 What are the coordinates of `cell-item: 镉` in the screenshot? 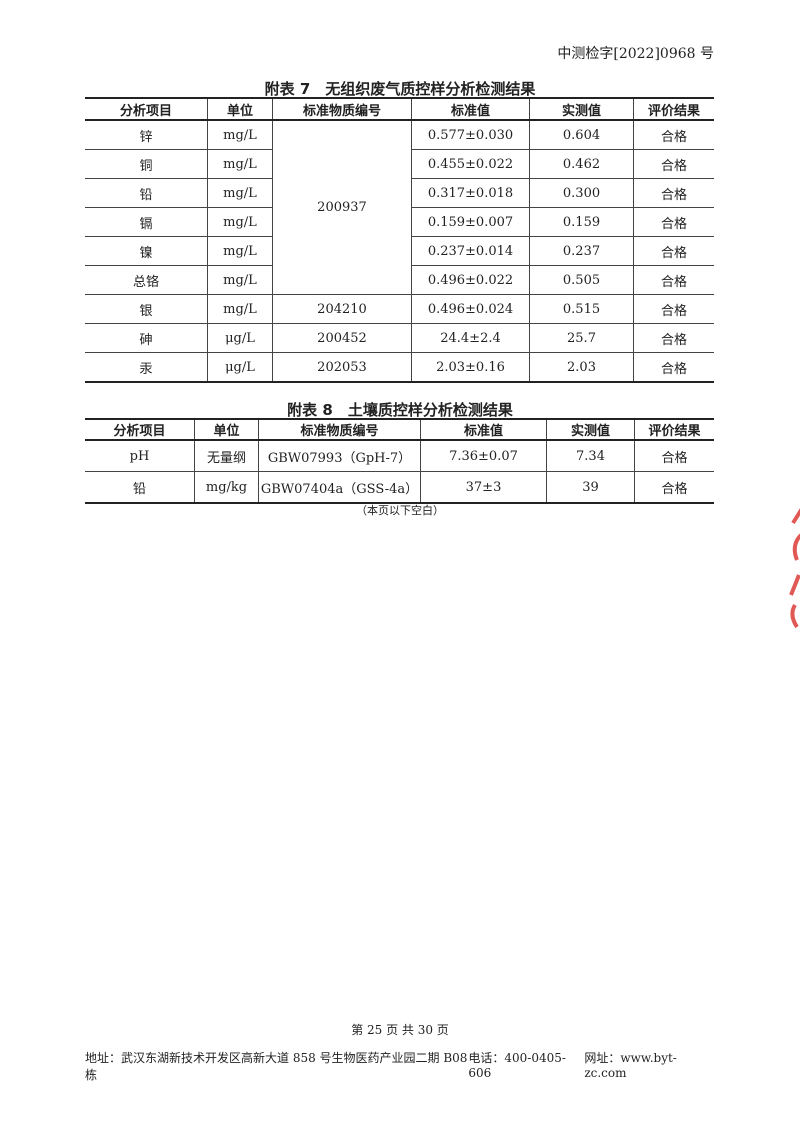 It's located at (146, 222).